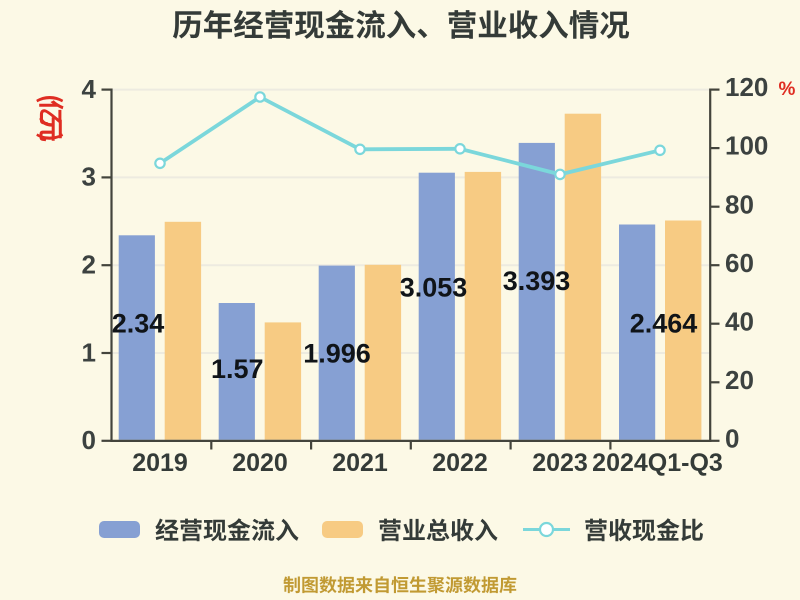  Describe the element at coordinates (746, 146) in the screenshot. I see `svg-text: 100` at that location.